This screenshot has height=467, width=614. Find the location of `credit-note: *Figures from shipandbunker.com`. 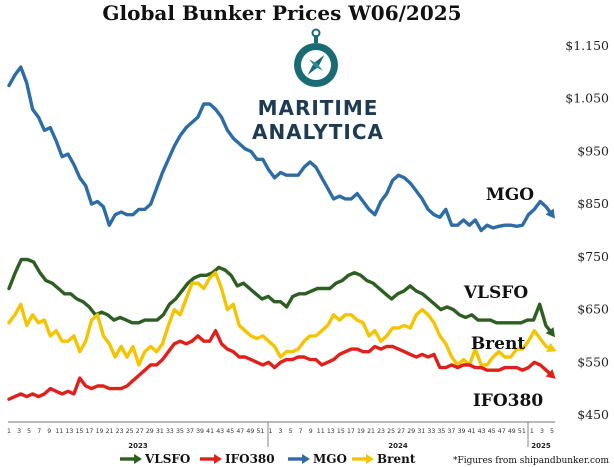

credit-note: *Figures from shipandbunker.com is located at coordinates (531, 461).